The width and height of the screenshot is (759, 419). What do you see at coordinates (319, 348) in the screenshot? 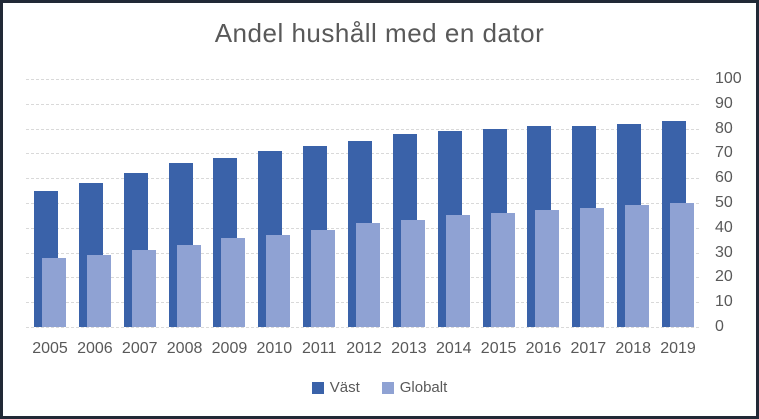
I see `x-tick-label-2011: 2011` at bounding box center [319, 348].